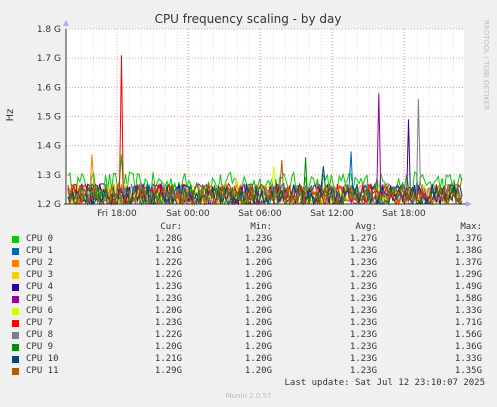  What do you see at coordinates (258, 239) in the screenshot?
I see `legend-value-min: 1.23G` at bounding box center [258, 239].